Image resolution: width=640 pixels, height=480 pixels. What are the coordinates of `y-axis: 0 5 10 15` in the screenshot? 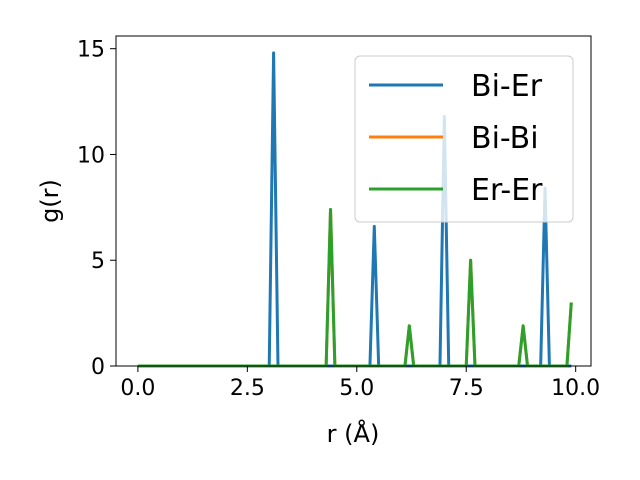 It's located at (96, 209).